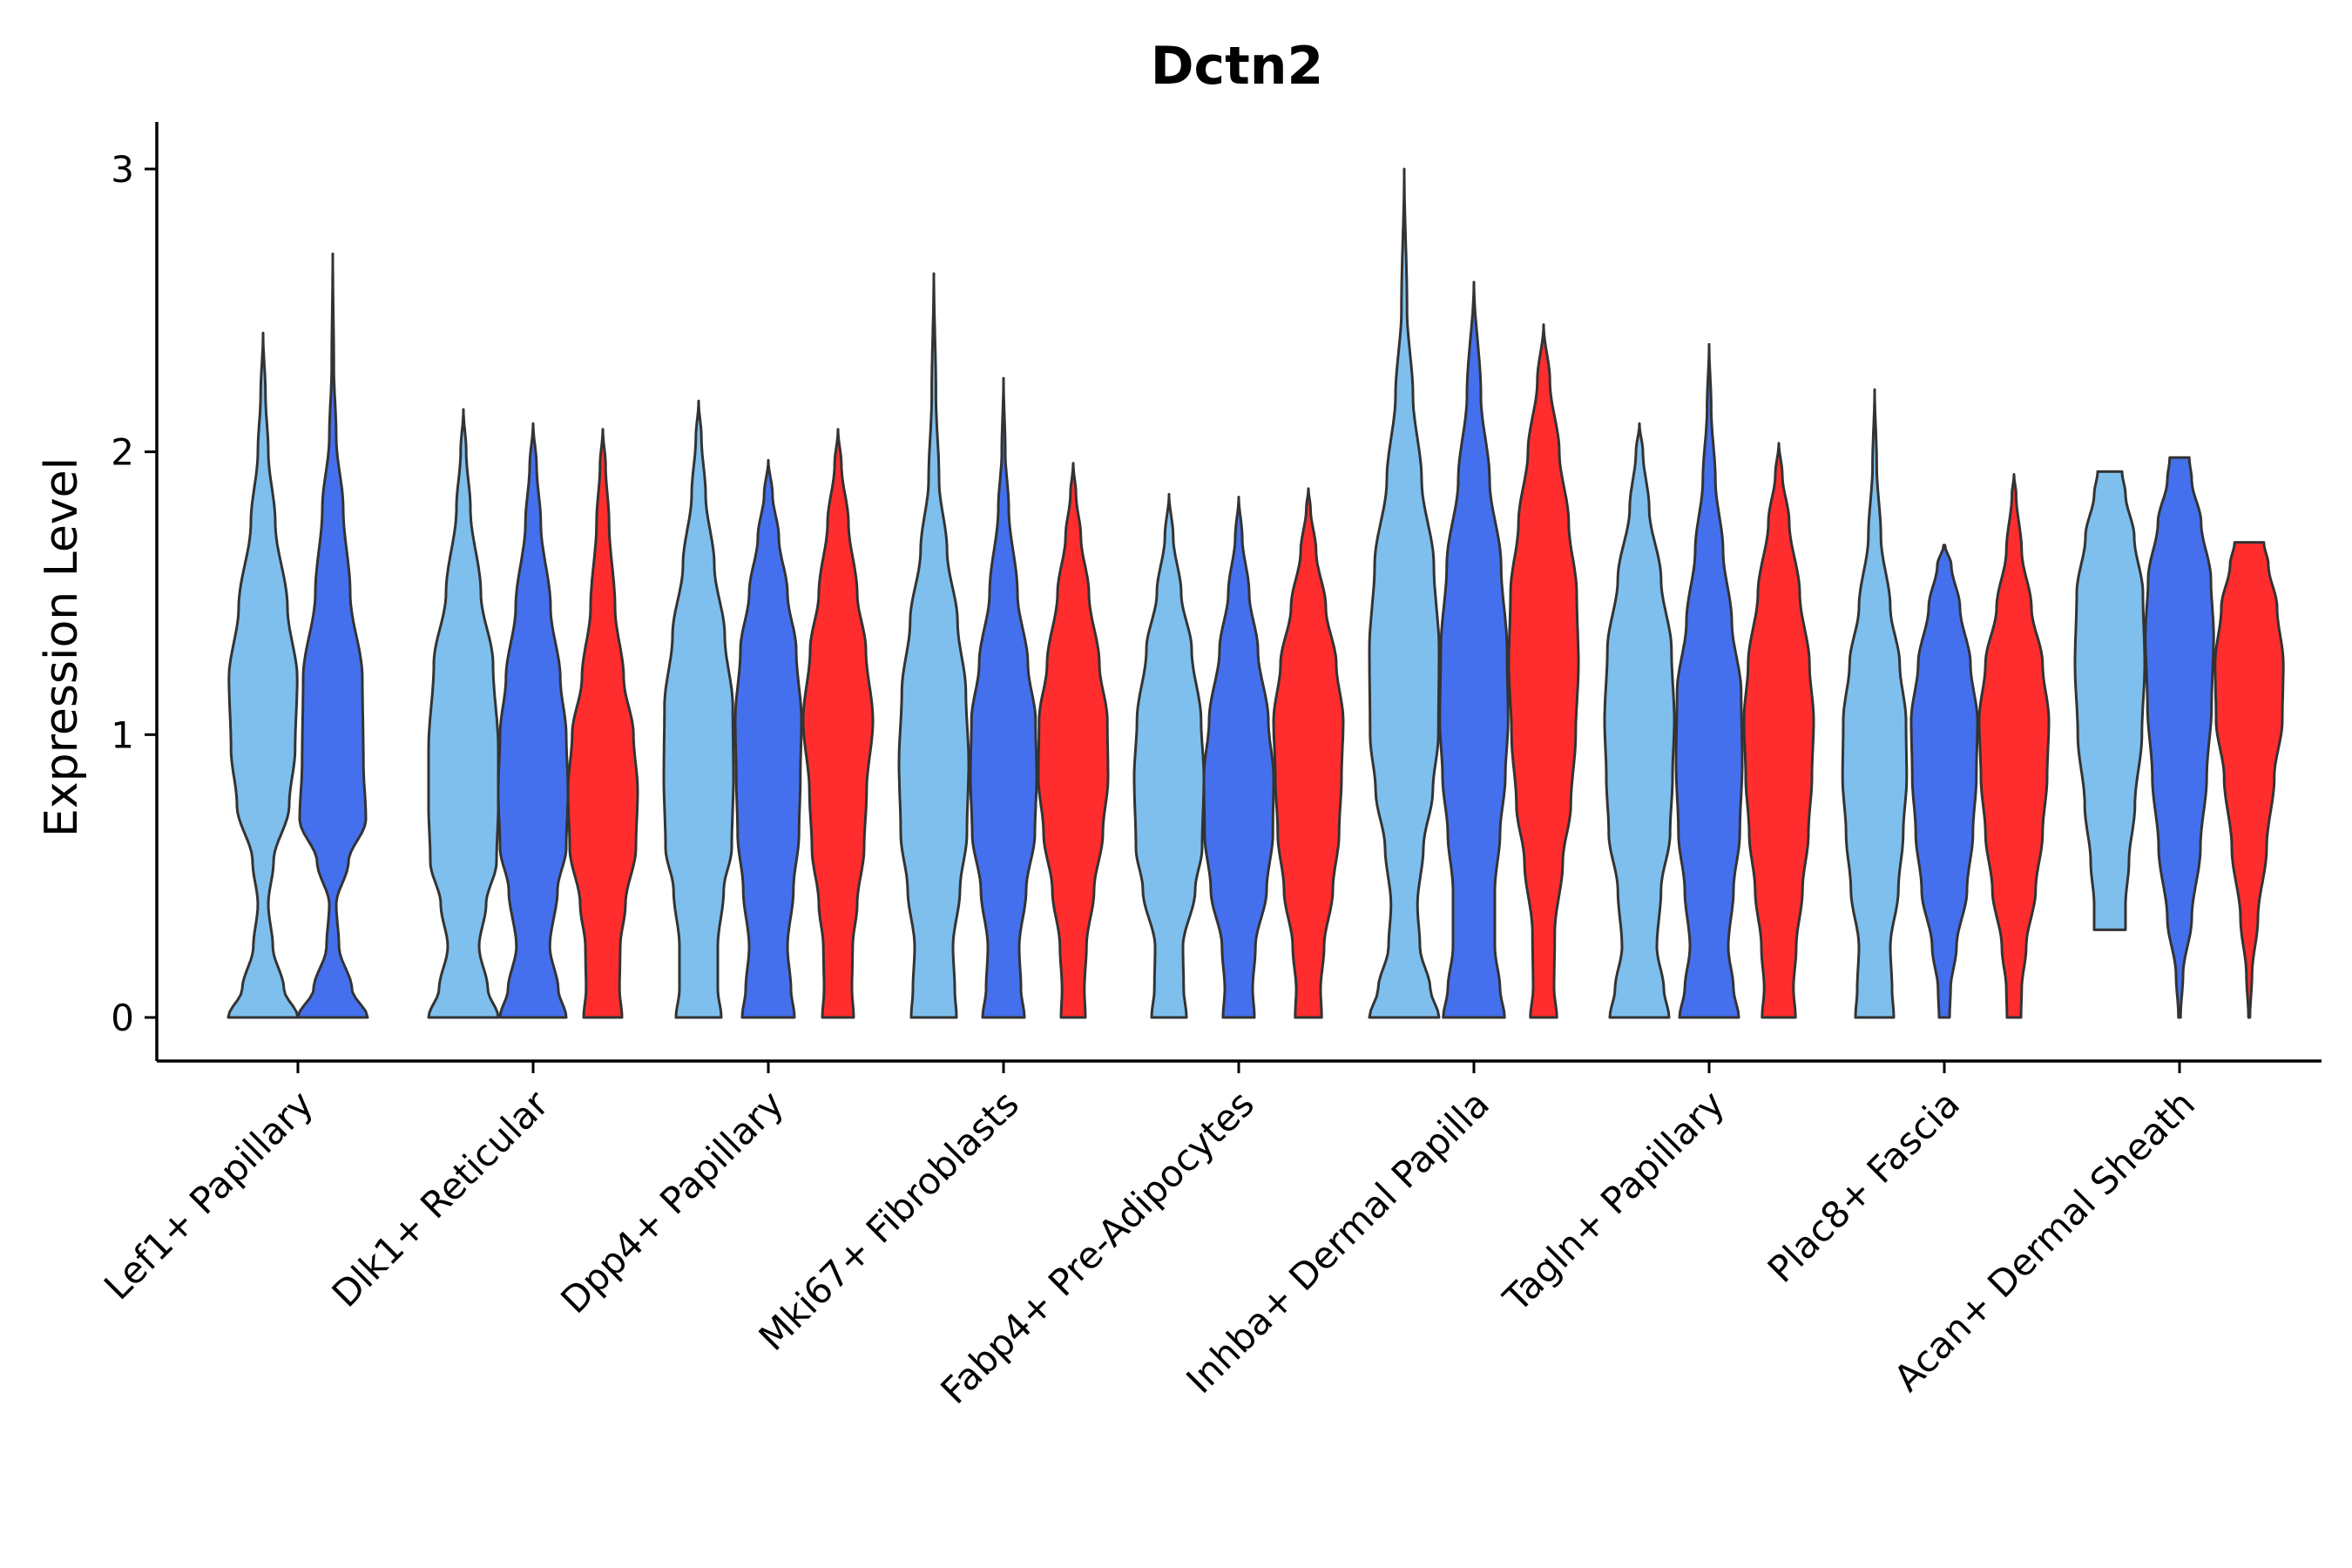  What do you see at coordinates (672, 1201) in the screenshot?
I see `x-tick-label: Dpp4+ Papillary` at bounding box center [672, 1201].